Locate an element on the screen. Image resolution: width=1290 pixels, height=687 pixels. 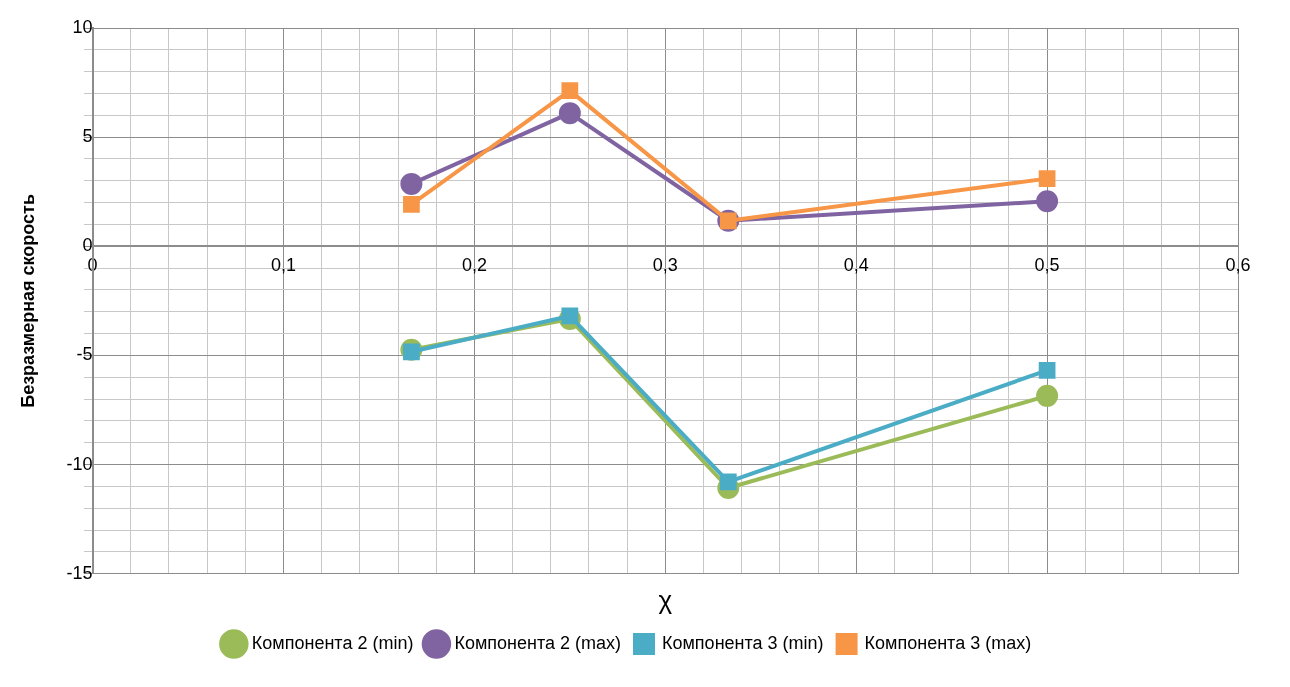
y-tick-label: -5 is located at coordinates (84, 354).